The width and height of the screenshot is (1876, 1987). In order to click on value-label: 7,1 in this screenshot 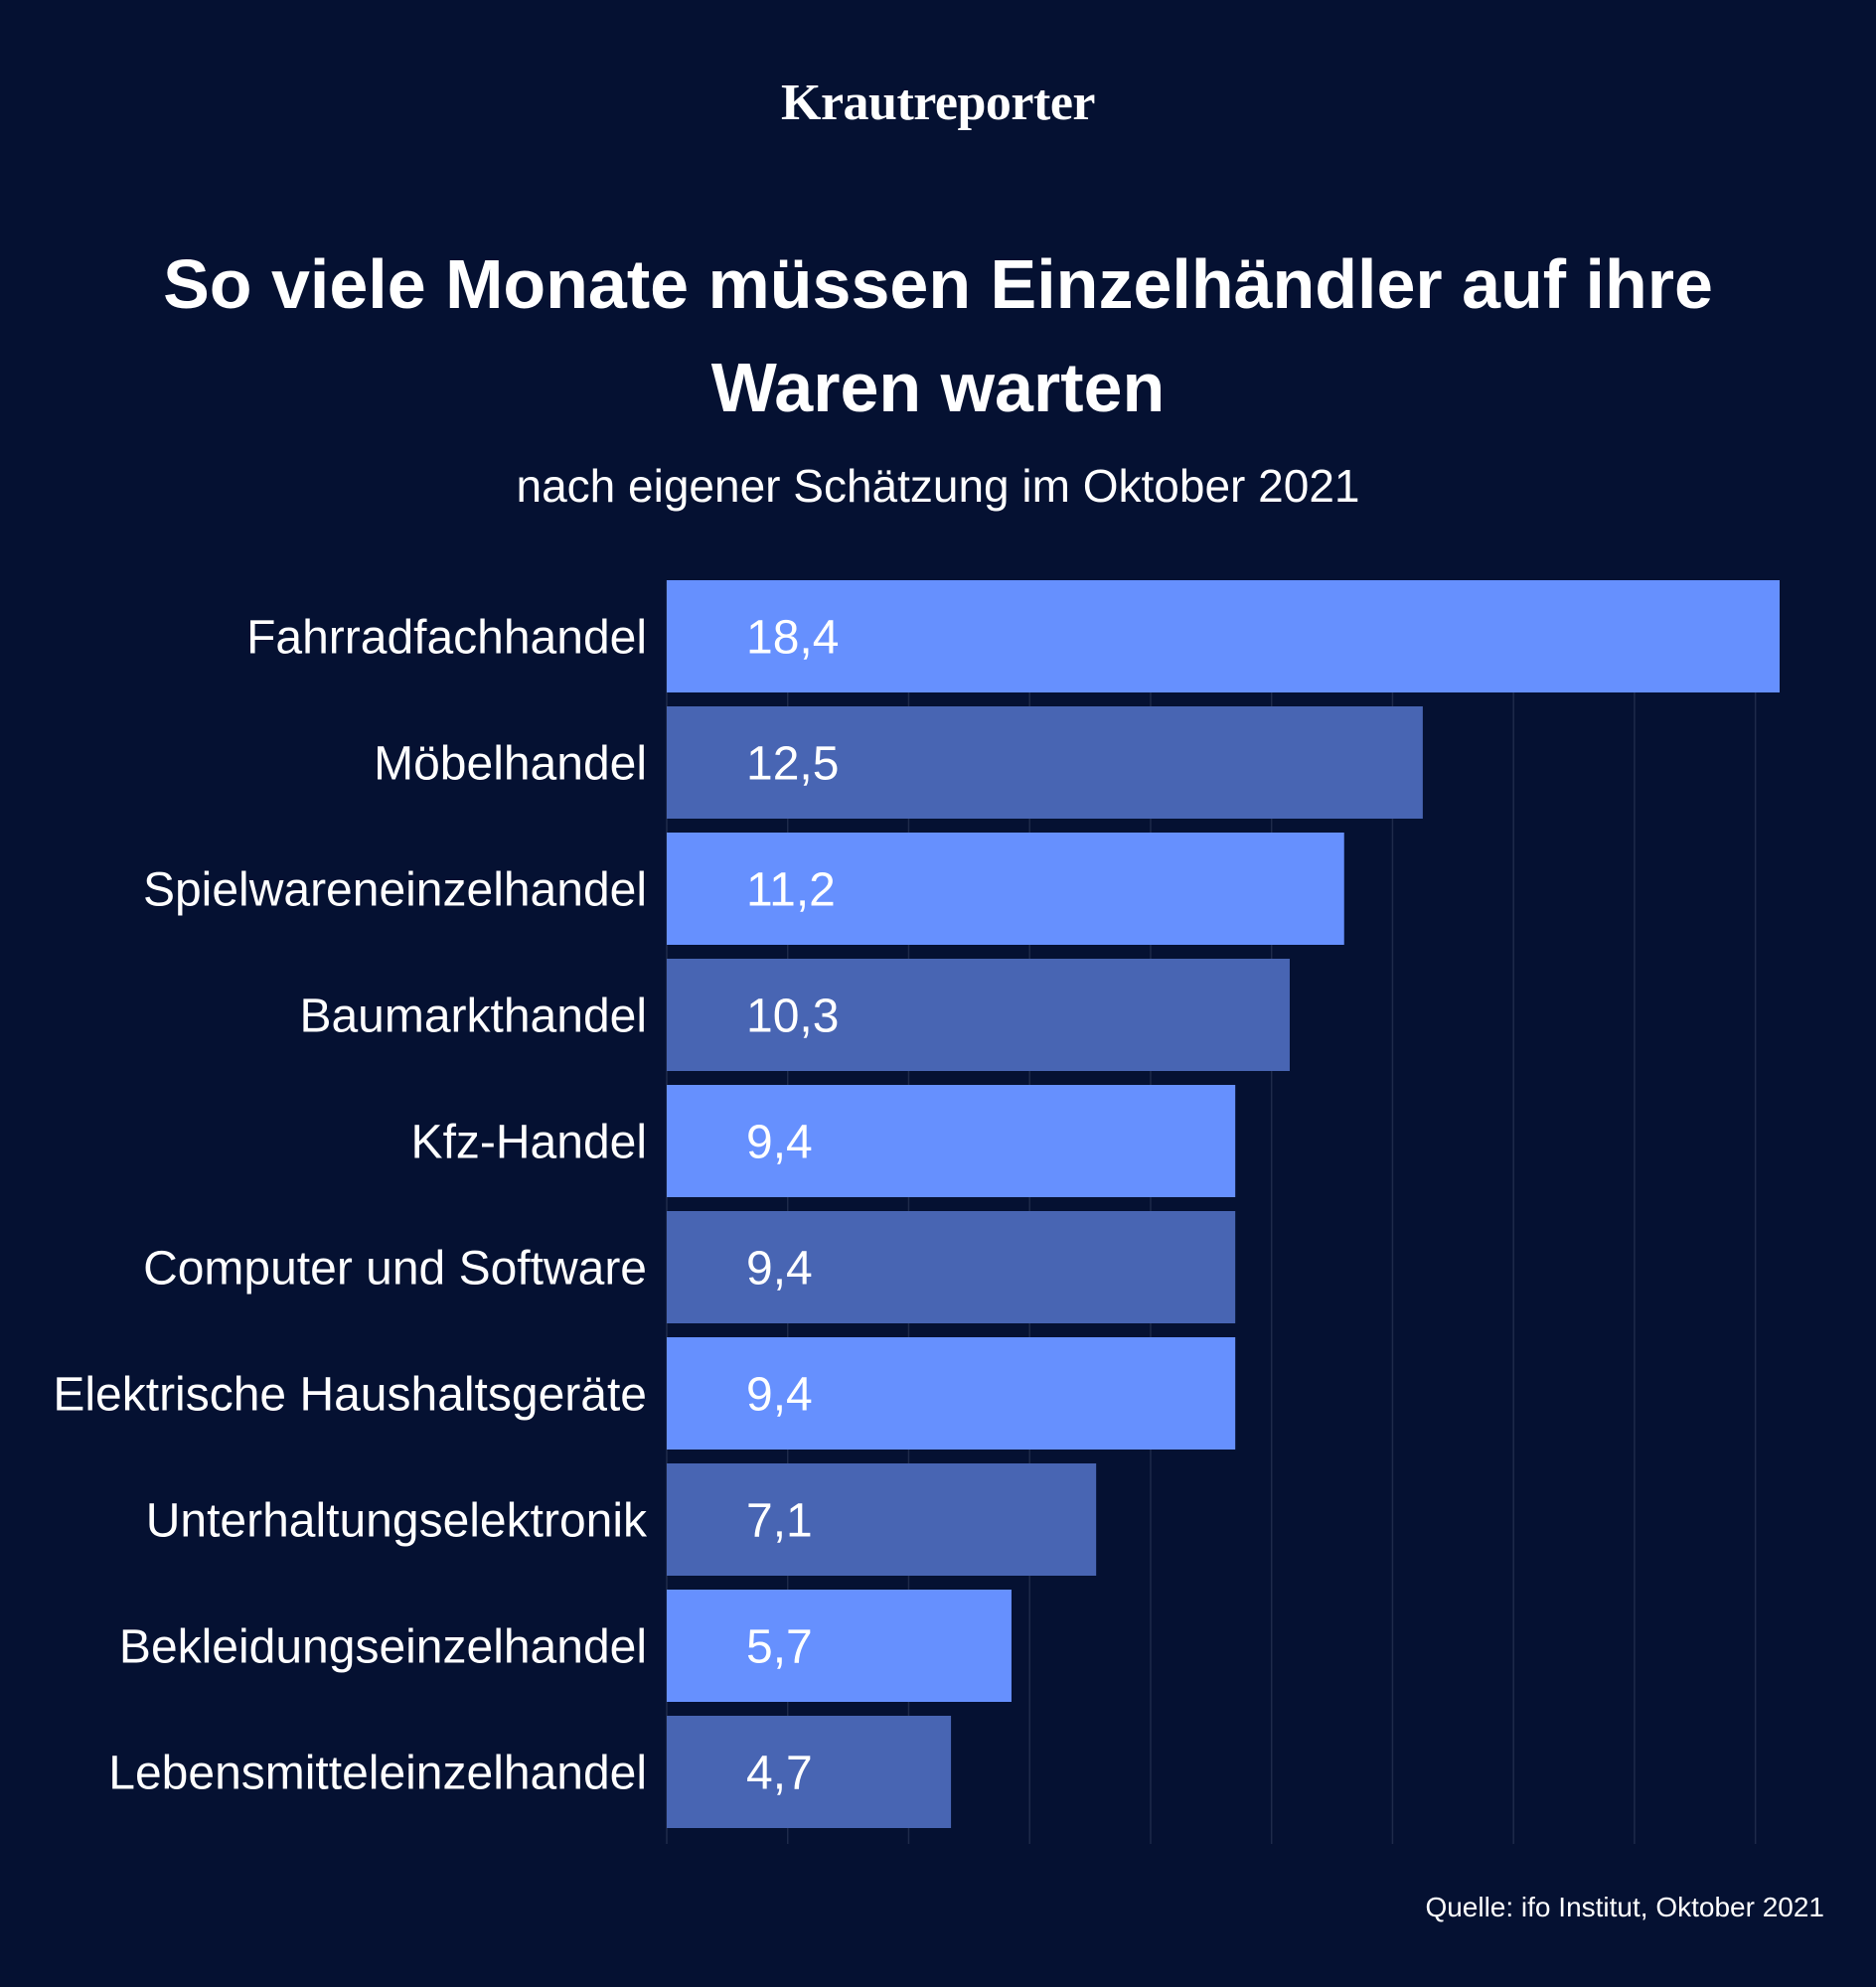, I will do `click(779, 1521)`.